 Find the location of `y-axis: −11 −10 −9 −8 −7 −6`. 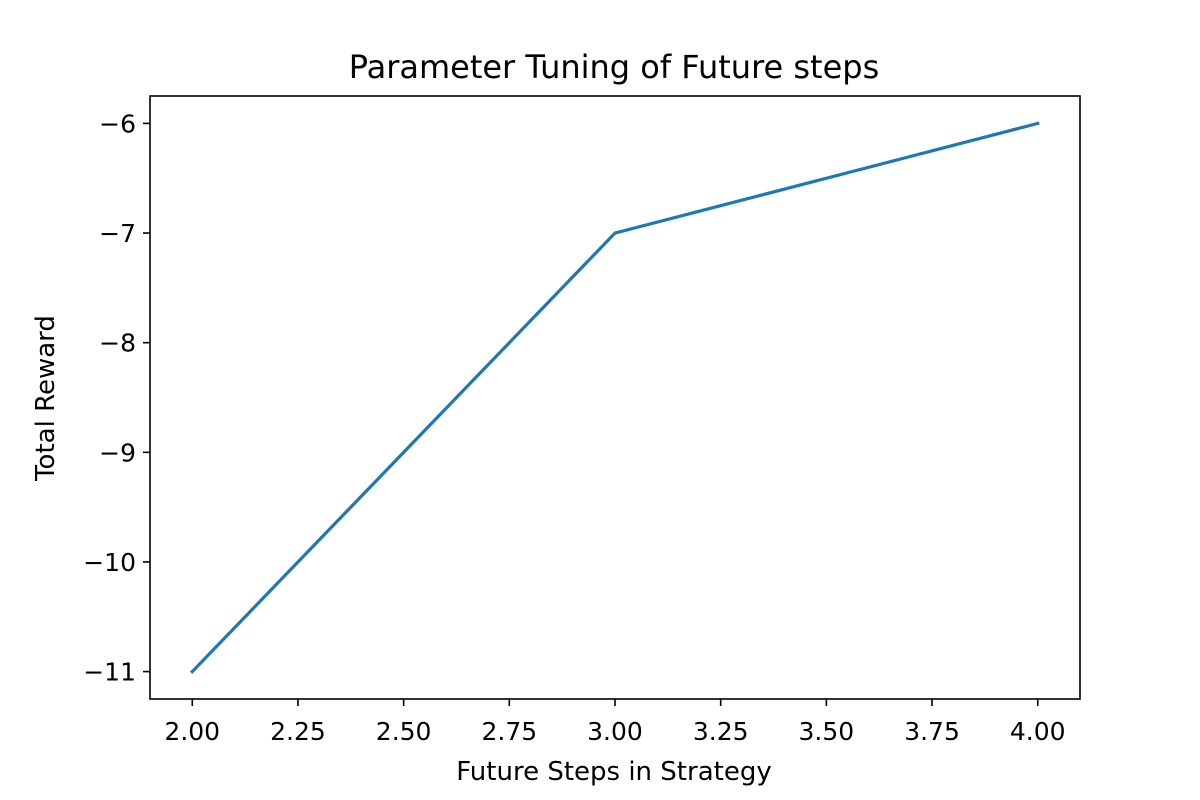

y-axis: −11 −10 −9 −8 −7 −6 is located at coordinates (116, 398).